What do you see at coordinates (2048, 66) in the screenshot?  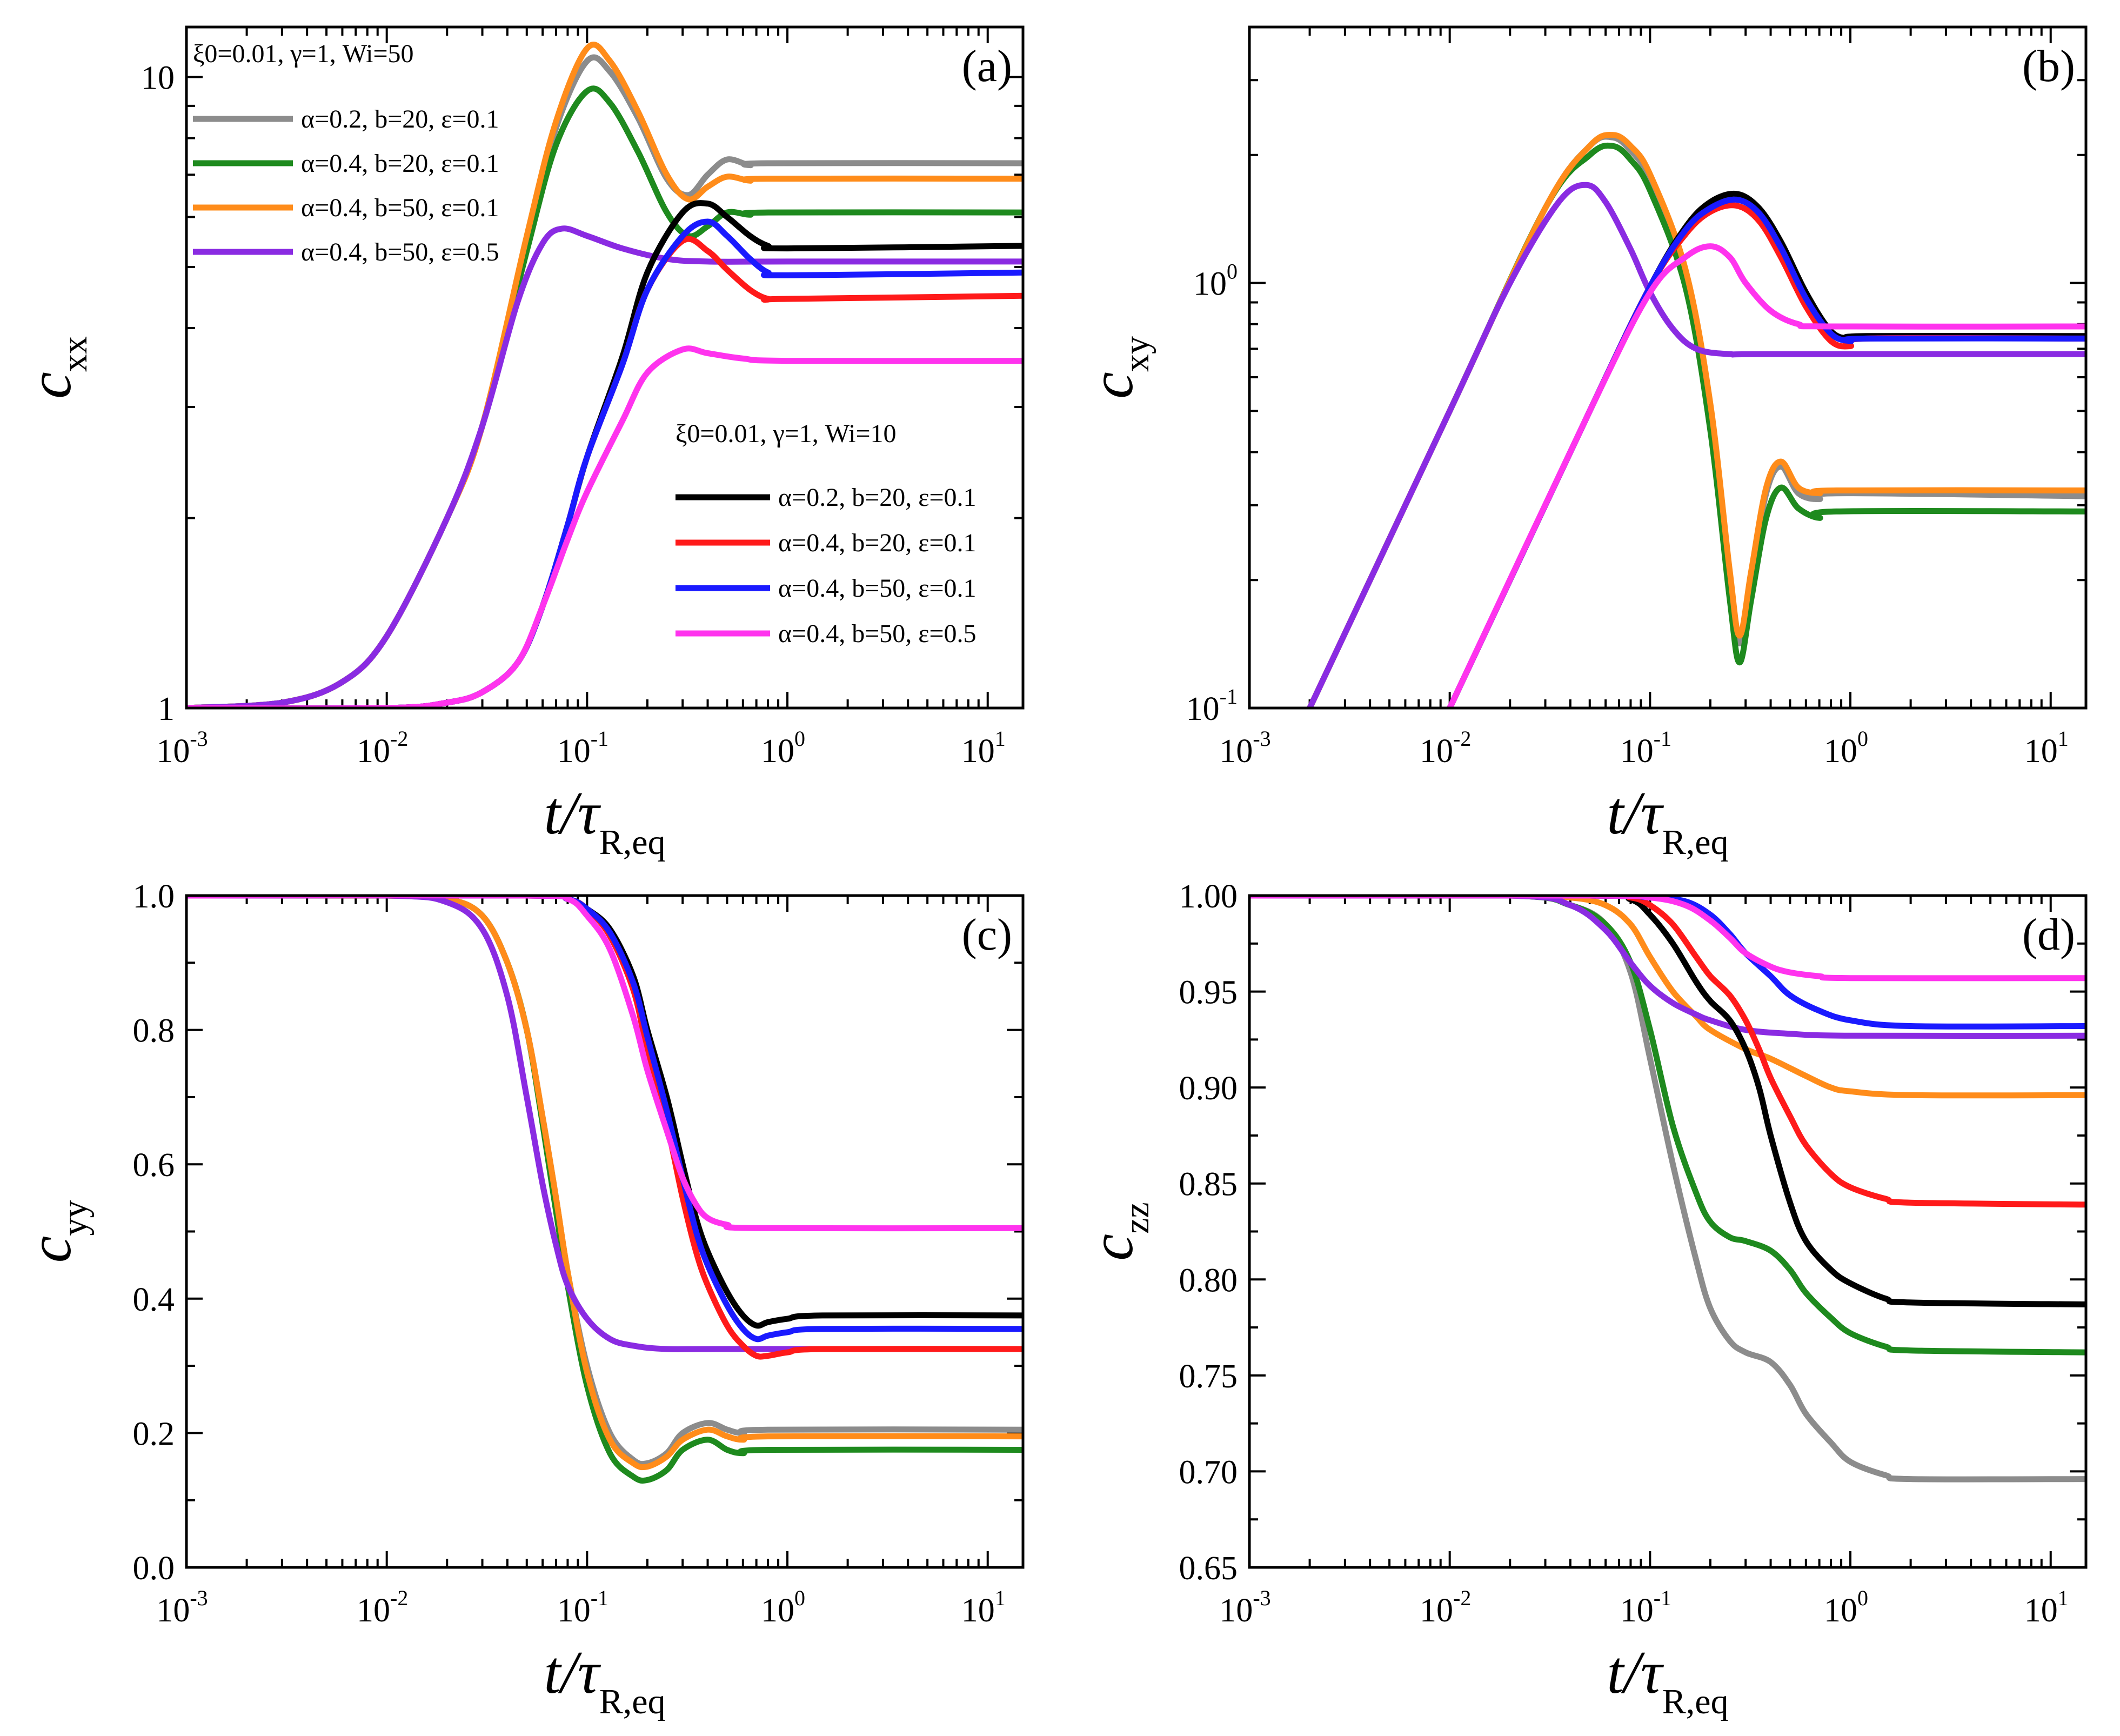 I see `panel-letter: (b)` at bounding box center [2048, 66].